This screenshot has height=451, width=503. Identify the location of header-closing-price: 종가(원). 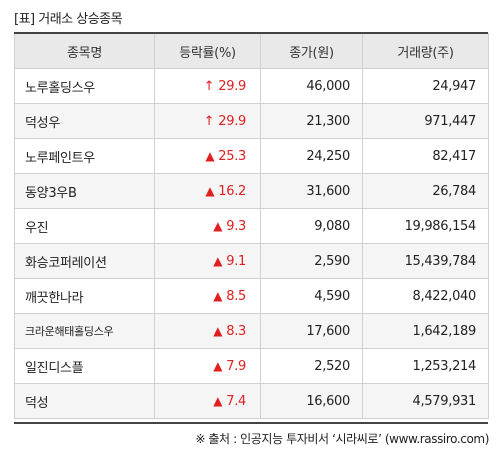
(311, 51).